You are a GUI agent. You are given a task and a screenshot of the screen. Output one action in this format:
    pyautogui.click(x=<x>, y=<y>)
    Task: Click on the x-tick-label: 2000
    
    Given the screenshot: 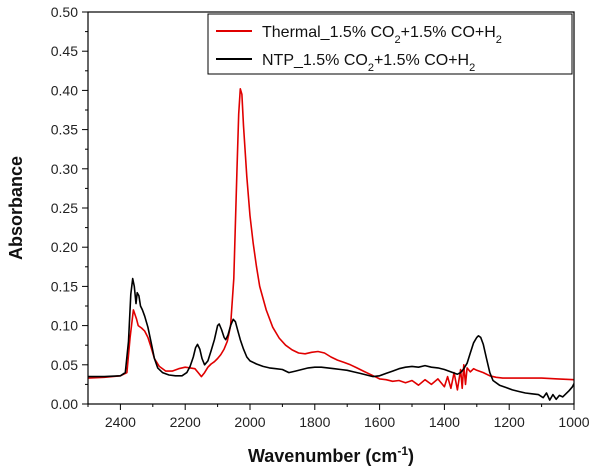 What is the action you would take?
    pyautogui.click(x=249, y=422)
    